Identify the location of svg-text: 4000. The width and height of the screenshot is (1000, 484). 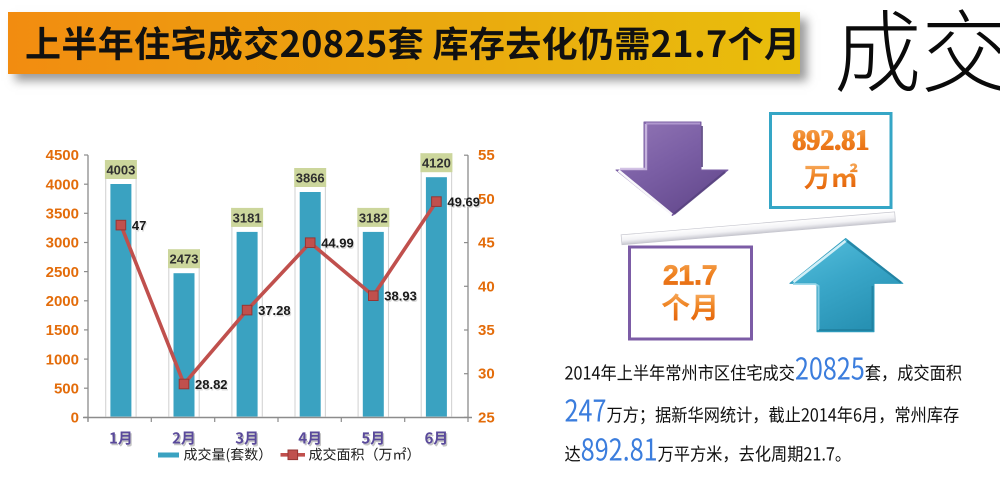
(62, 184).